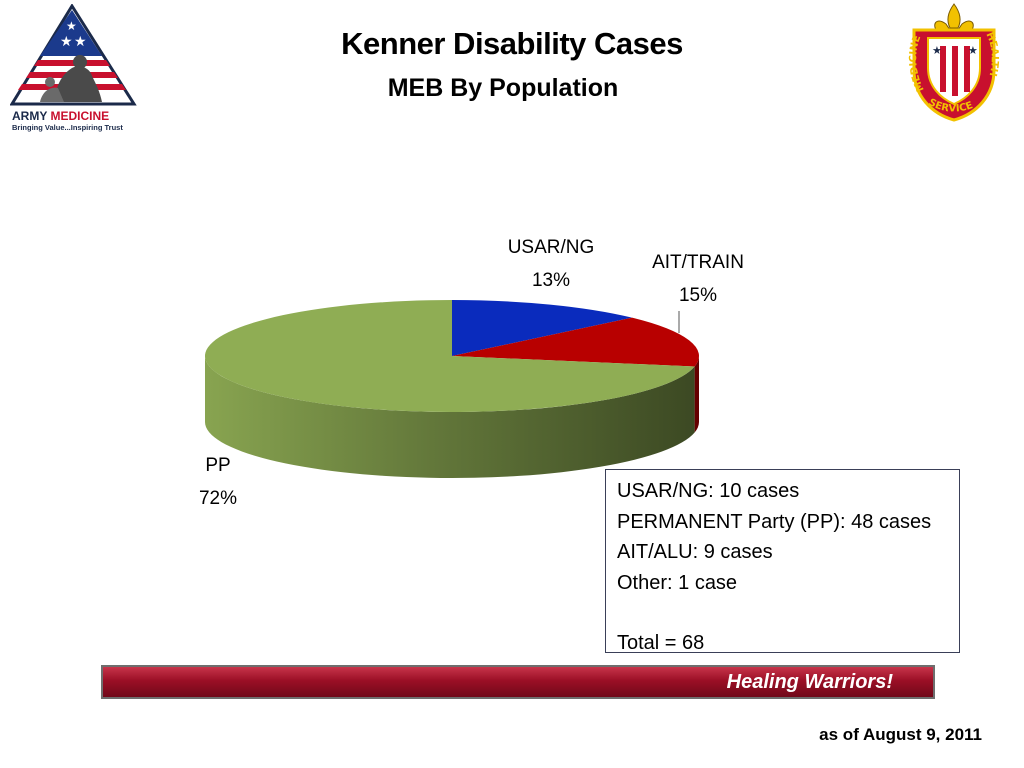 This screenshot has height=768, width=1024. I want to click on summary-line-permanent-party: PERMANENT Party (PP): 48 cases, so click(774, 521).